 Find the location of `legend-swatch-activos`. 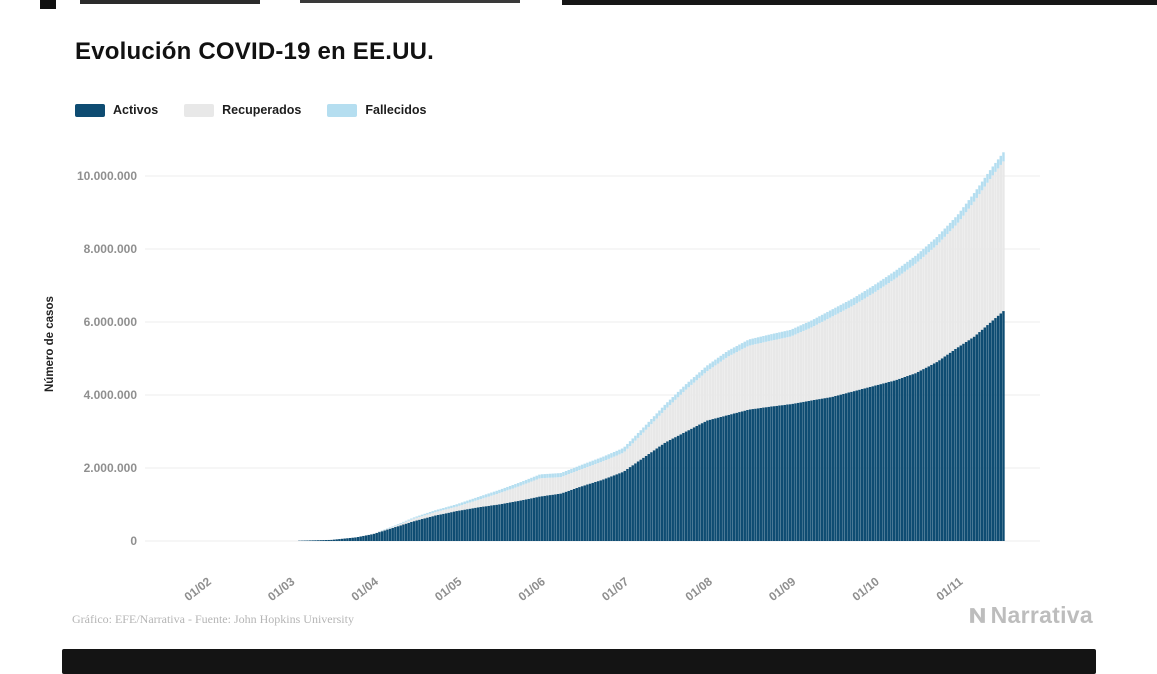

legend-swatch-activos is located at coordinates (90, 110).